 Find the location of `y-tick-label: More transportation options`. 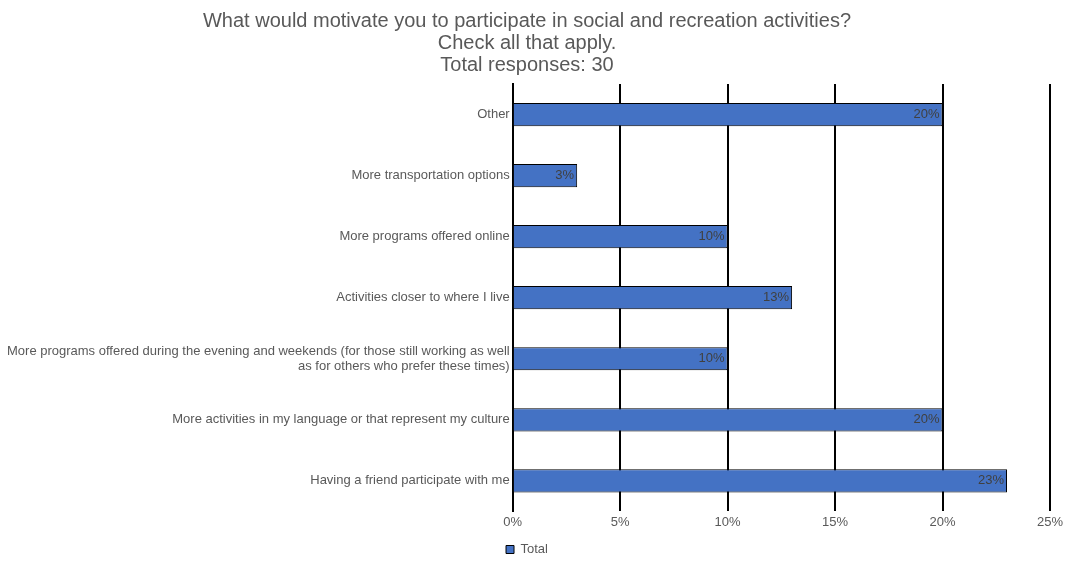

y-tick-label: More transportation options is located at coordinates (431, 175).